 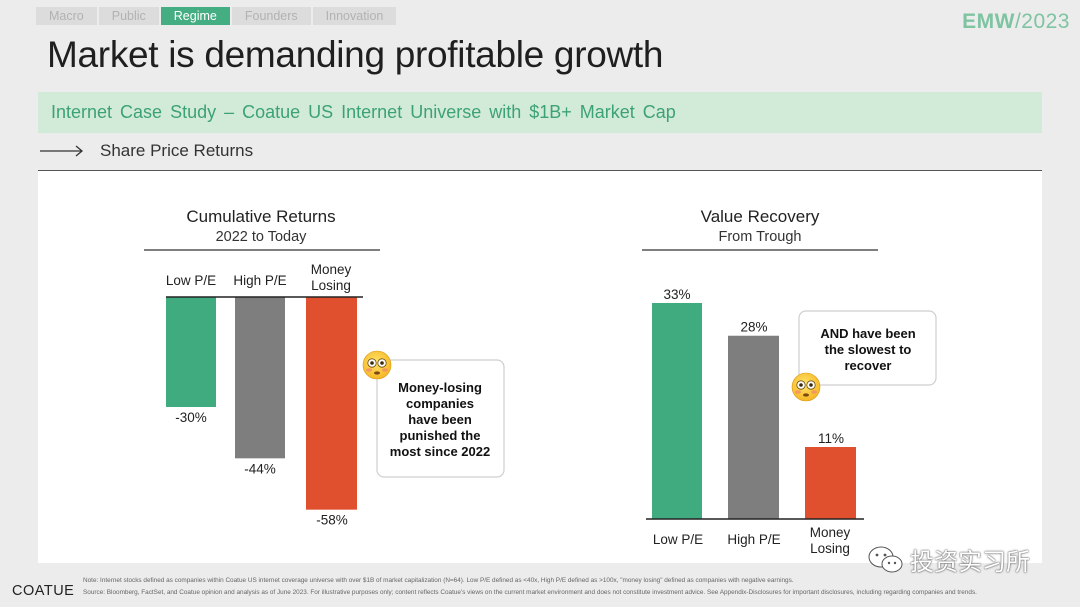 I want to click on chart2-cat-money-losing-line2: Losing, so click(x=830, y=548).